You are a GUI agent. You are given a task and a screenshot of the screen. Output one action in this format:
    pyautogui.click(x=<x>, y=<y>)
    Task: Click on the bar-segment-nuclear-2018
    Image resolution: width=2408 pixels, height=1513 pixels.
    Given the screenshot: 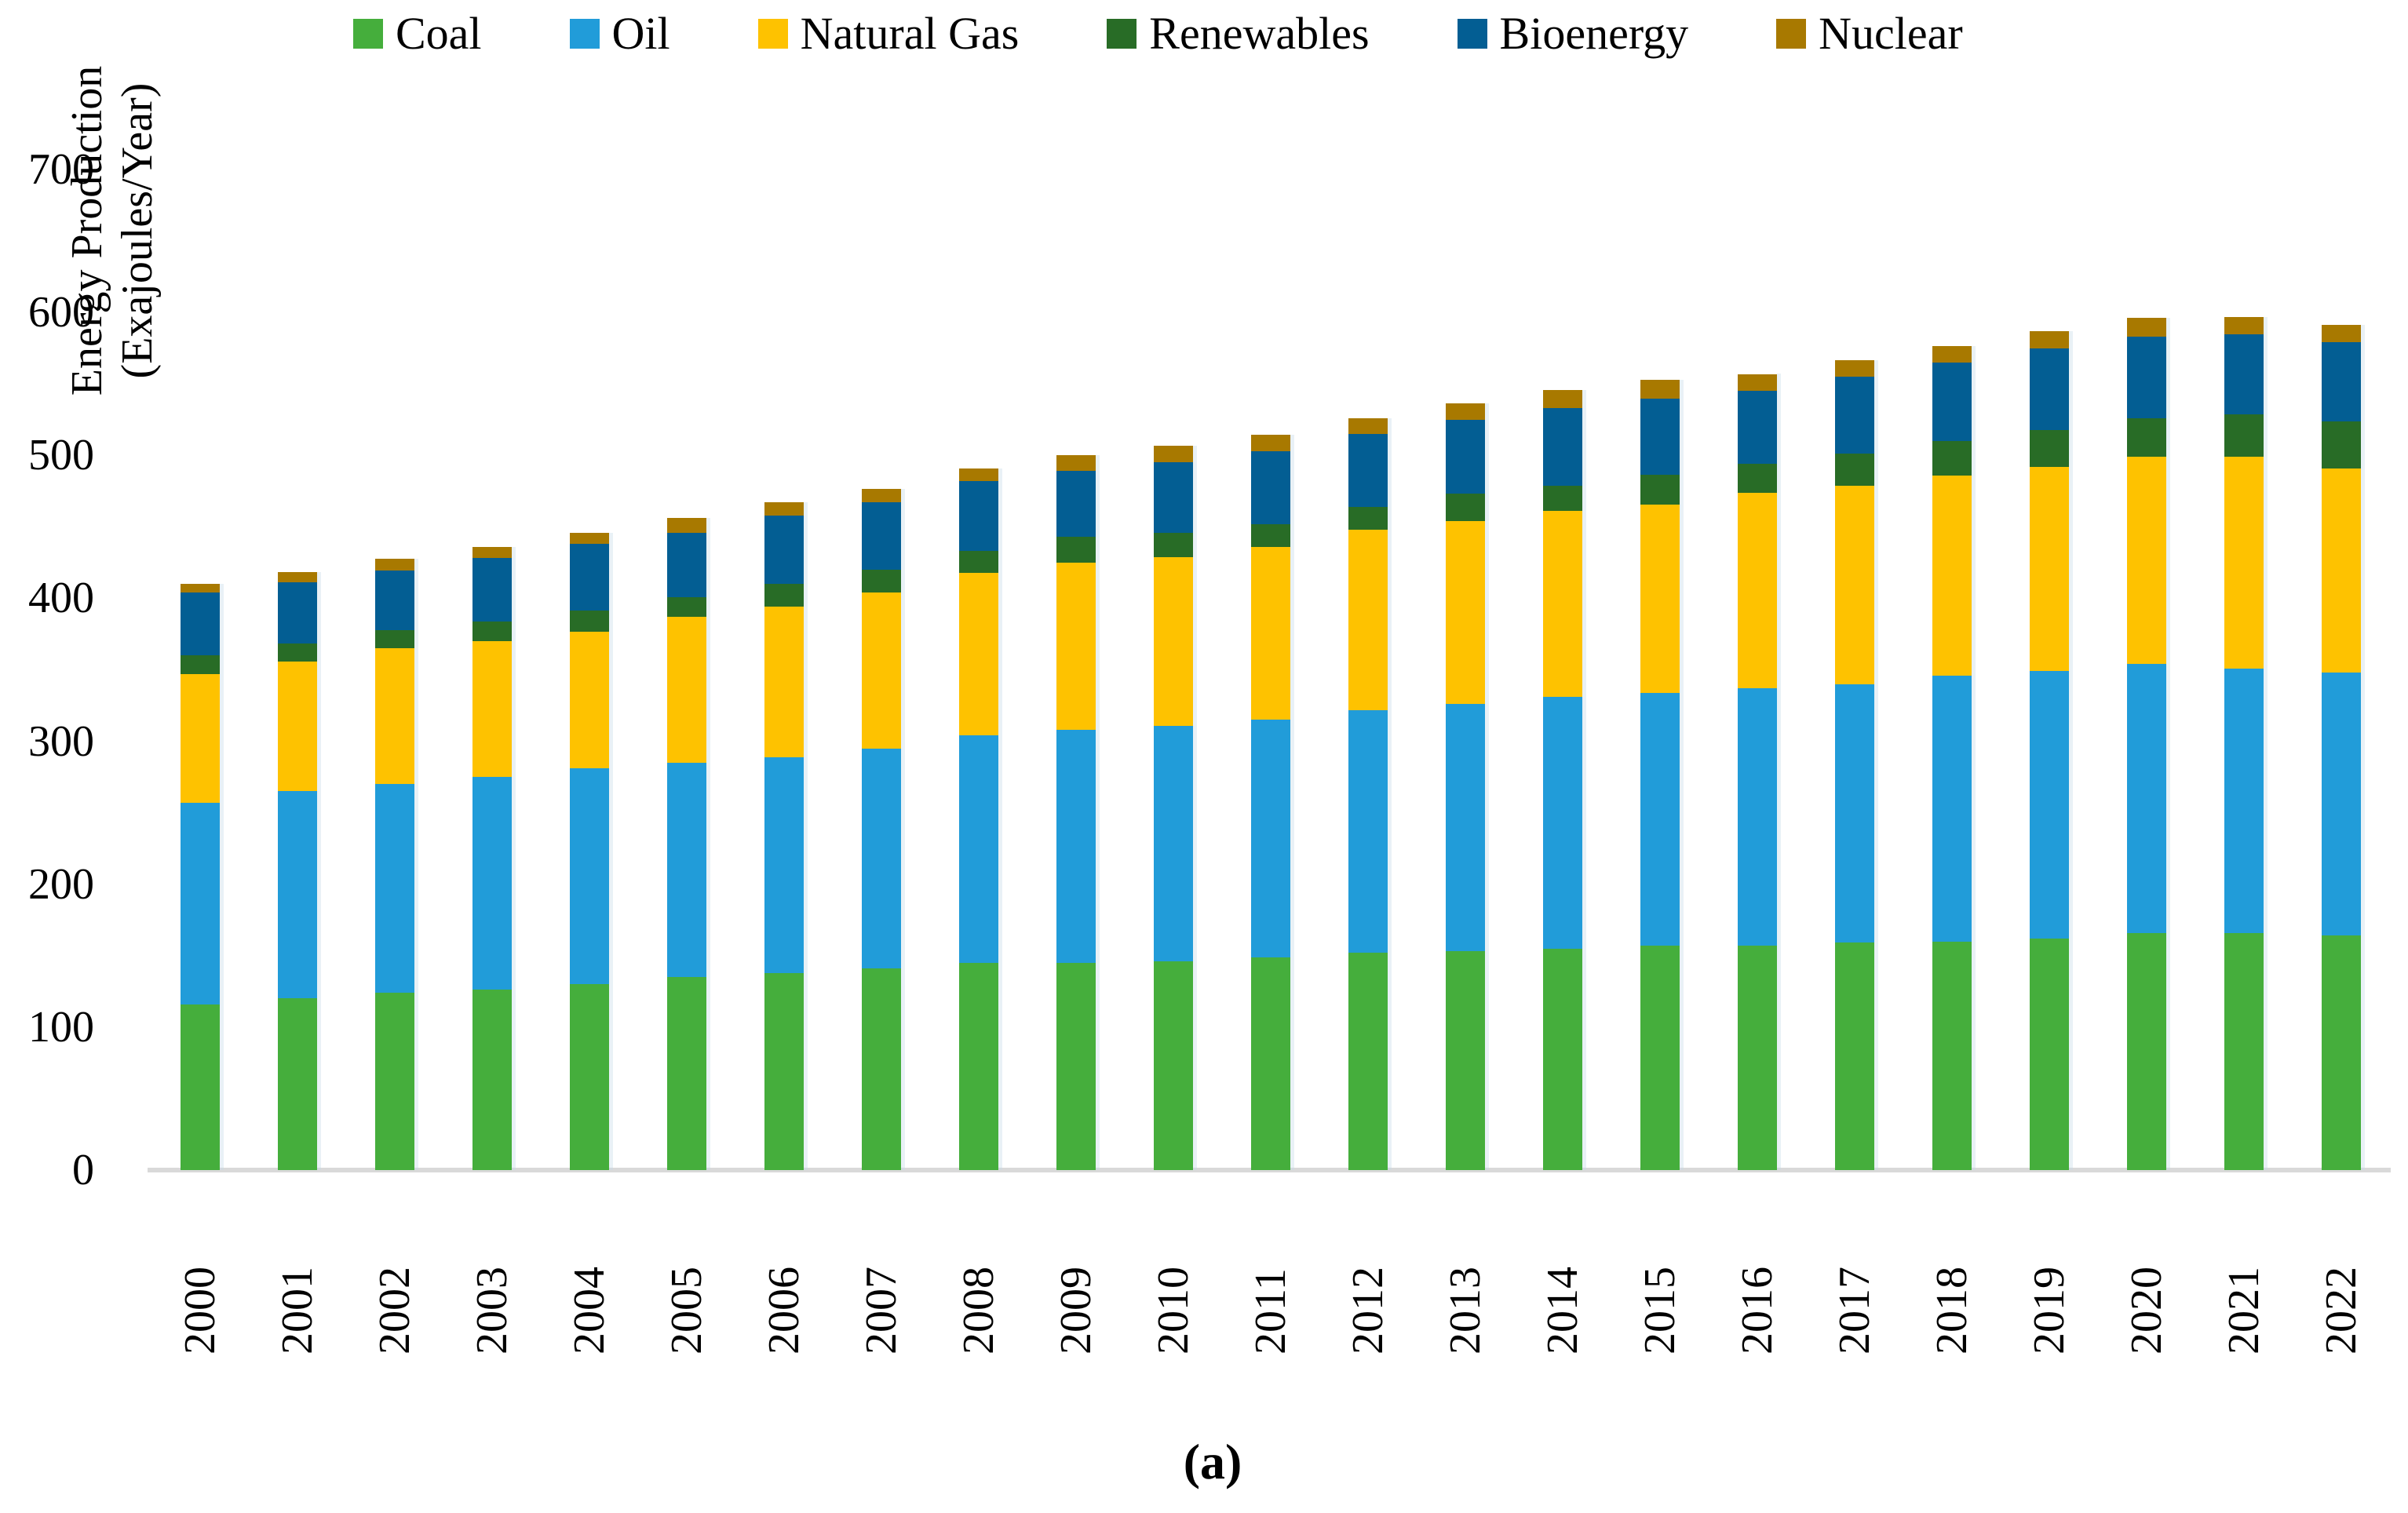 What is the action you would take?
    pyautogui.click(x=1952, y=354)
    